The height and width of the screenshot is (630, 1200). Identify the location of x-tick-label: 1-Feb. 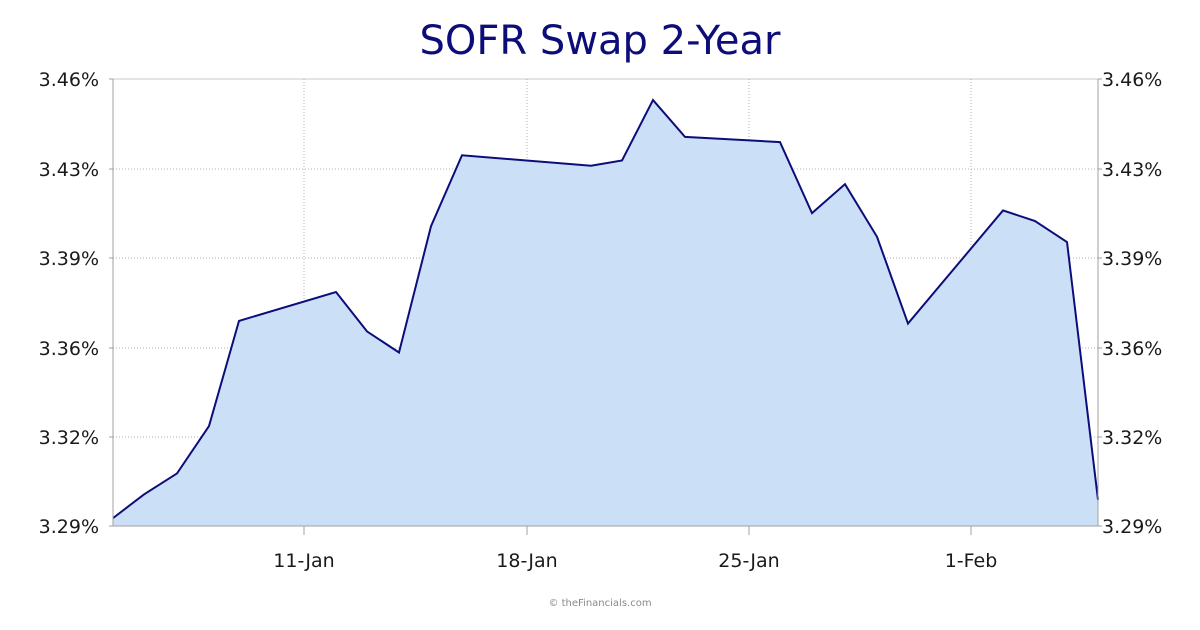
(971, 561).